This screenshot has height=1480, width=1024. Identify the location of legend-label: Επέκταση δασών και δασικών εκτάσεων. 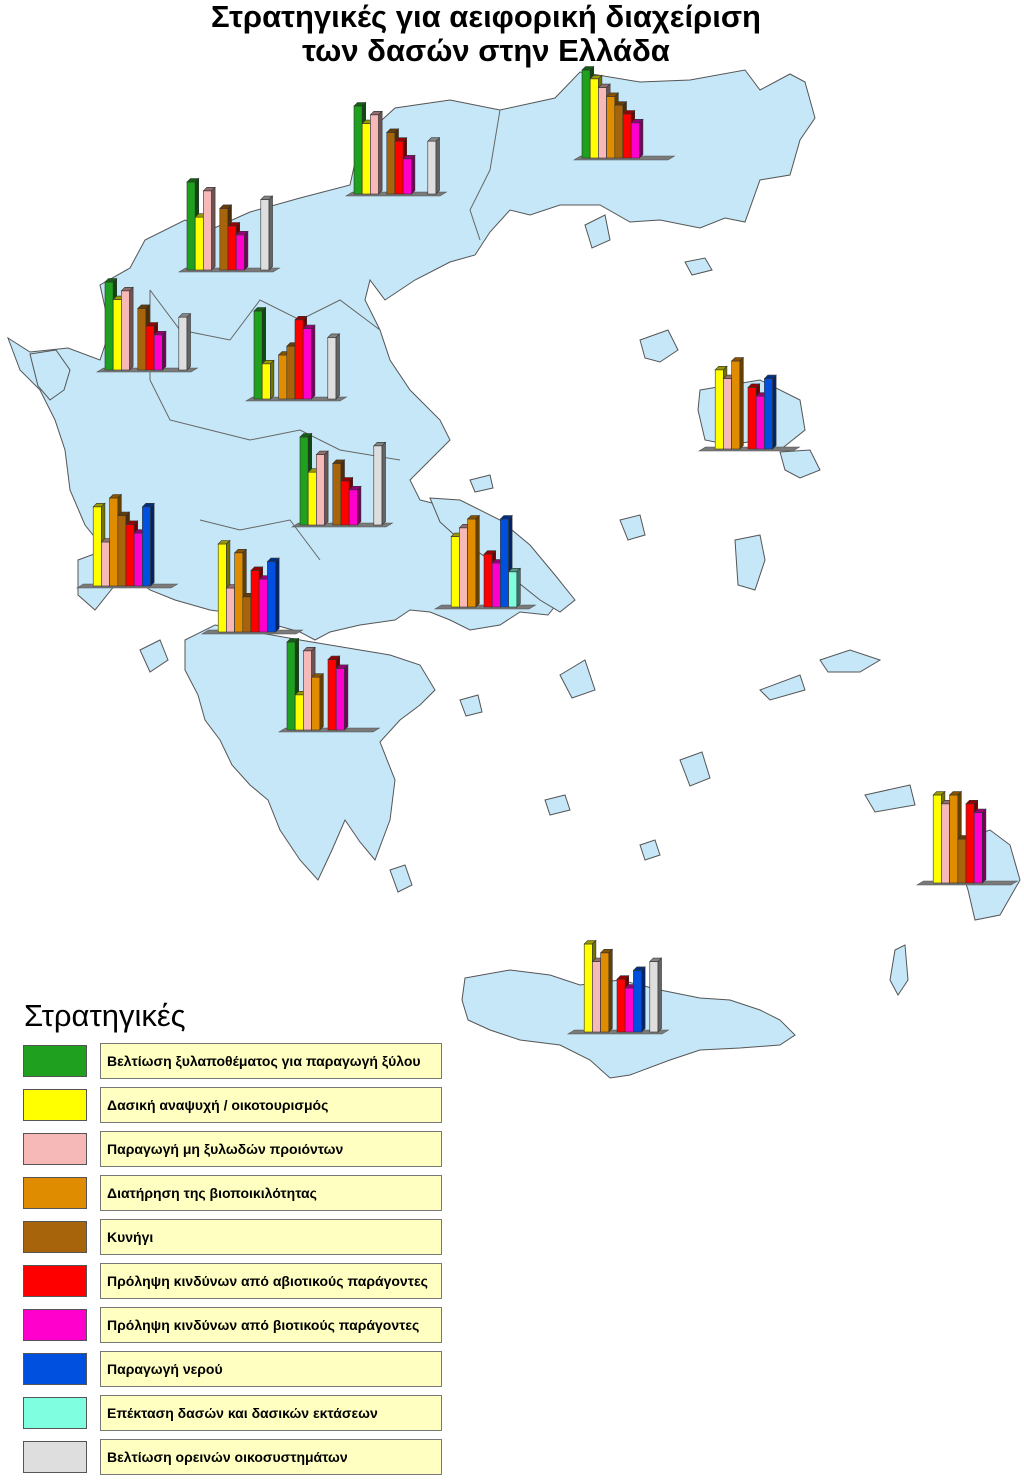
(271, 1413).